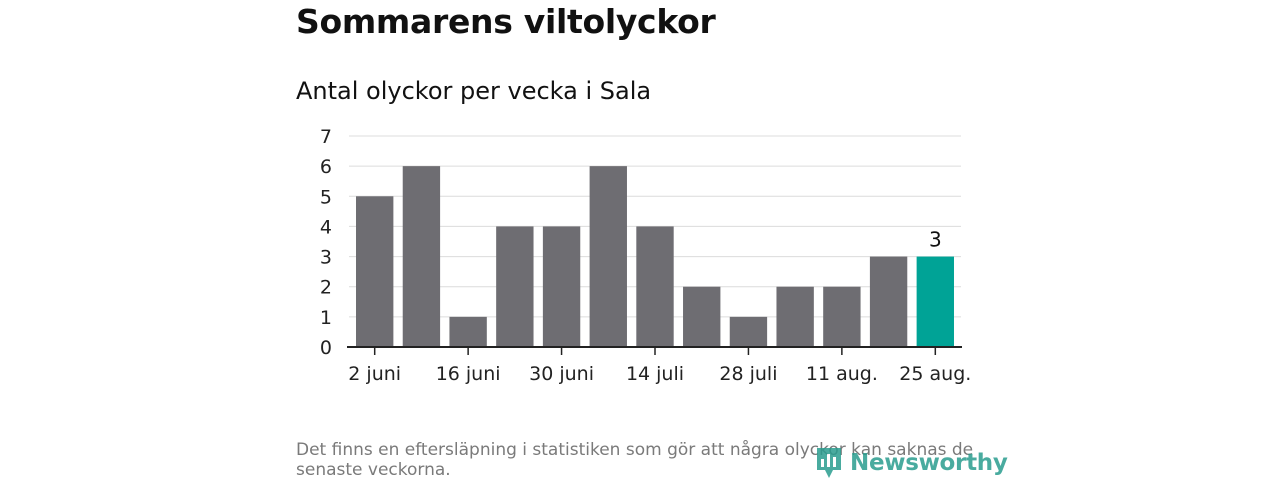  I want to click on y-tick-label: 4, so click(326, 227).